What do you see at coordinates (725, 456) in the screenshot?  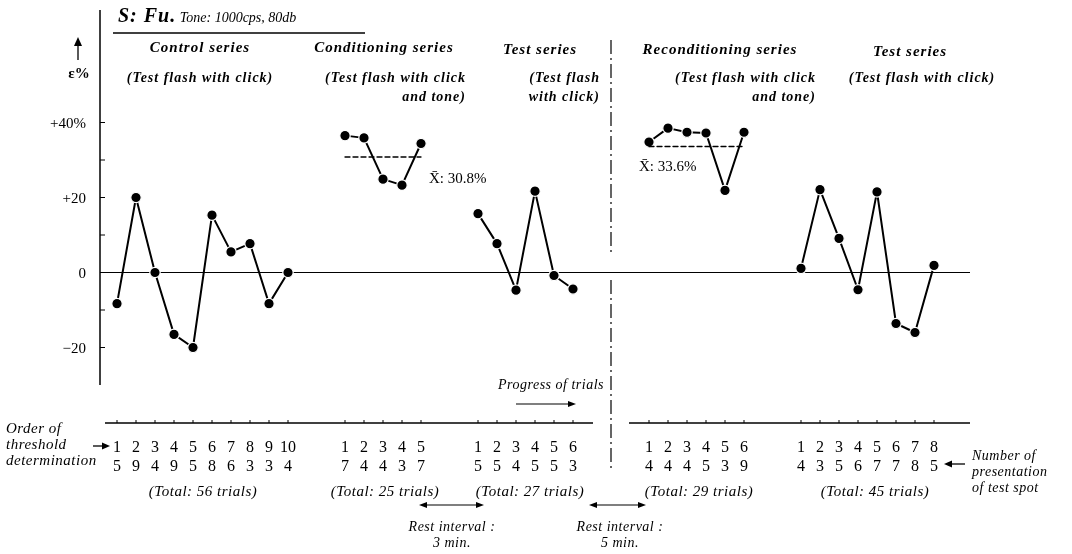 I see `x-tick-label: 5 3` at bounding box center [725, 456].